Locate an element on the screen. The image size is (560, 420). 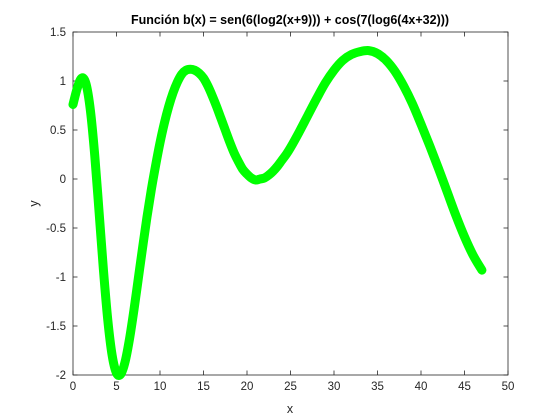
y-tick-label: 1 is located at coordinates (63, 82).